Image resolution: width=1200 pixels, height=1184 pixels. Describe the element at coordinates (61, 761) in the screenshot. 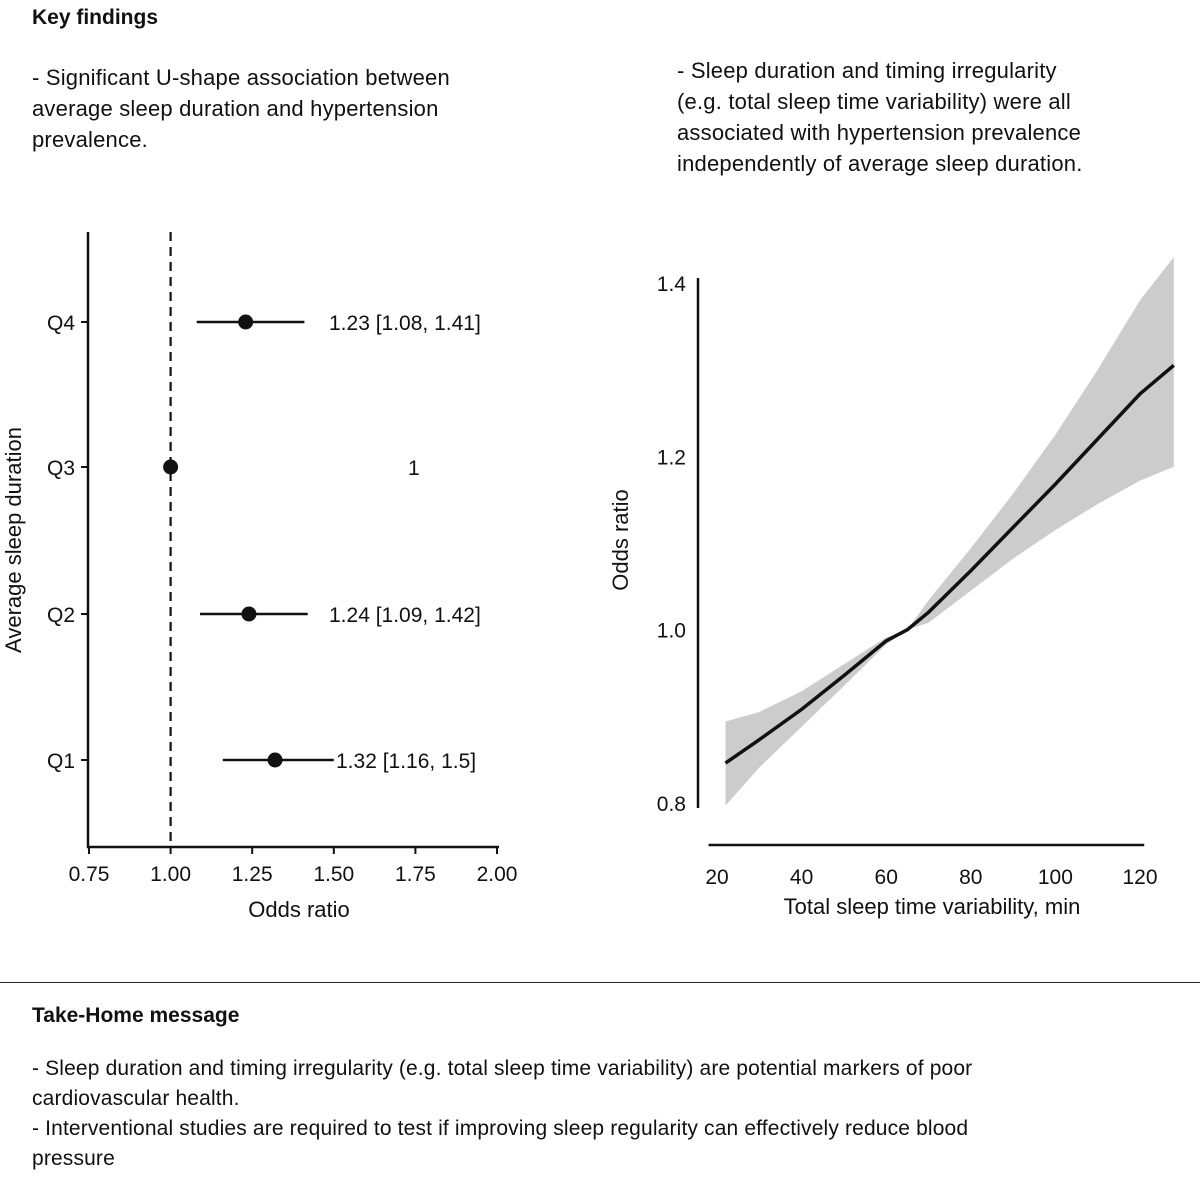

I see `y-tick-label: Q1` at that location.